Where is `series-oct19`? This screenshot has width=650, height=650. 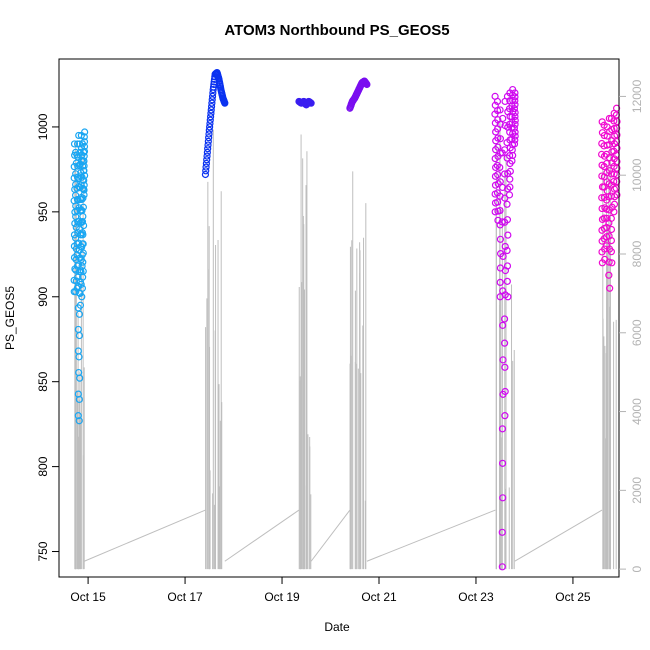 series-oct19 is located at coordinates (305, 103).